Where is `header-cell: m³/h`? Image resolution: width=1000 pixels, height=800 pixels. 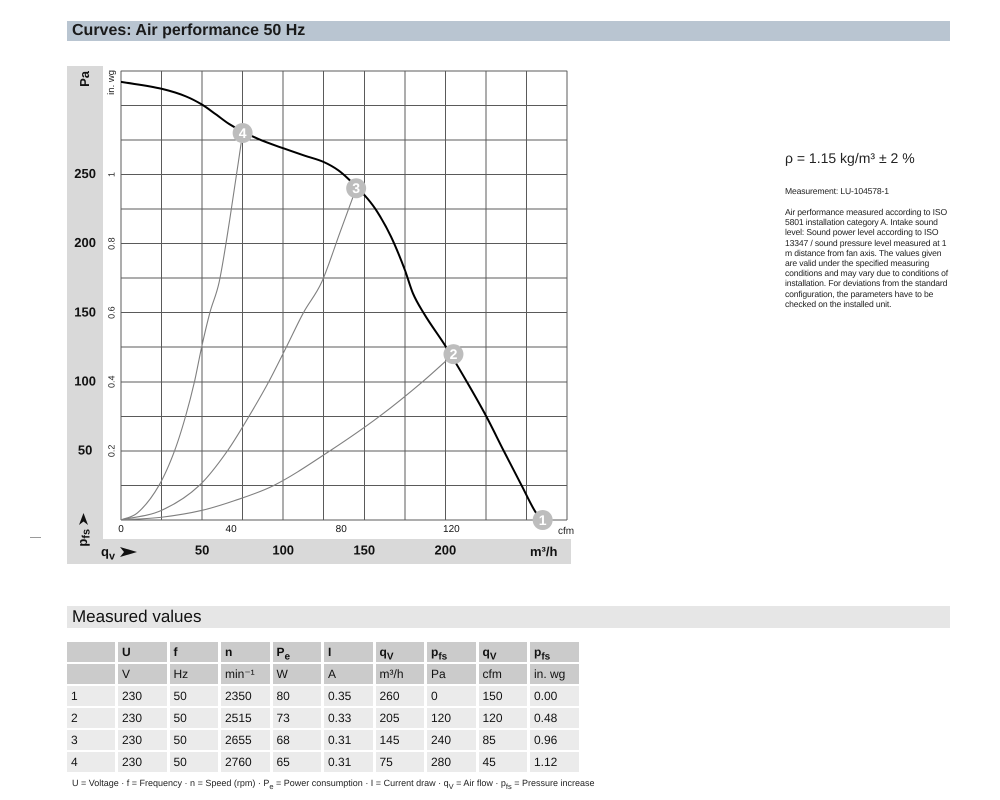 header-cell: m³/h is located at coordinates (400, 674).